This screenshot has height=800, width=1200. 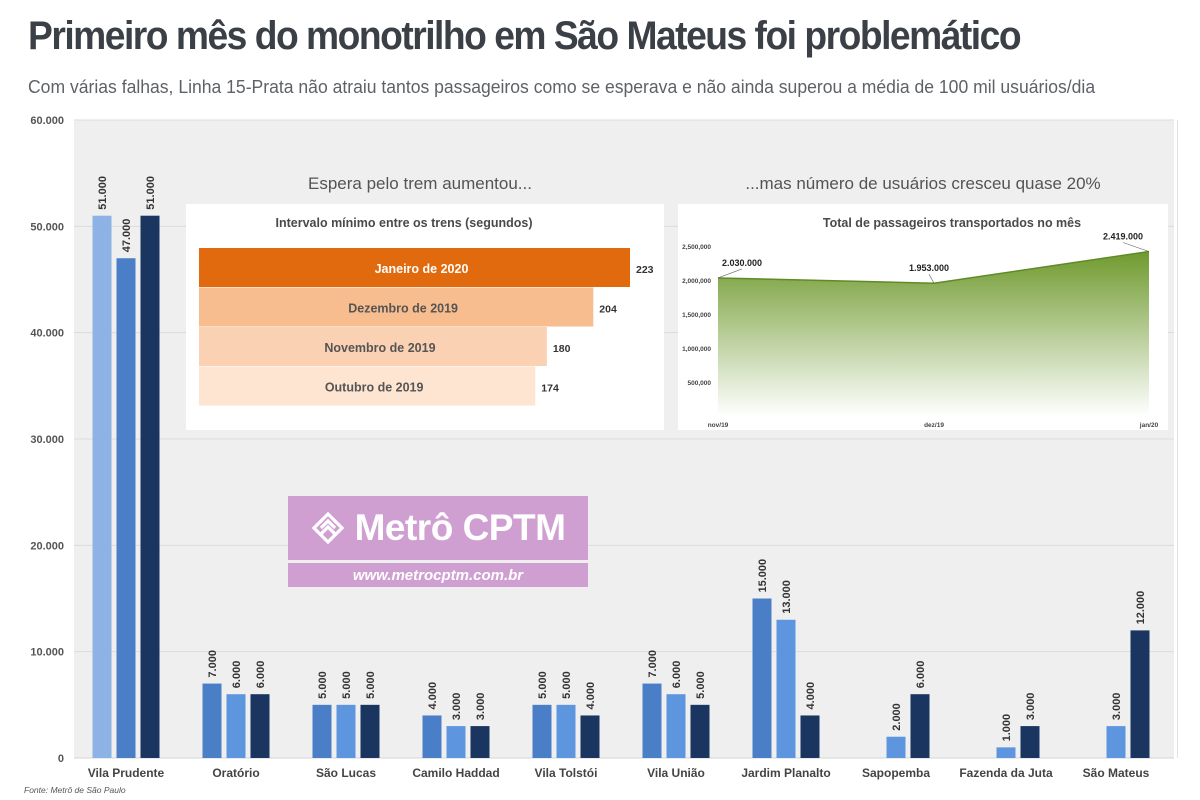 What do you see at coordinates (379, 348) in the screenshot?
I see `interval-bar-label: Novembro de 2019` at bounding box center [379, 348].